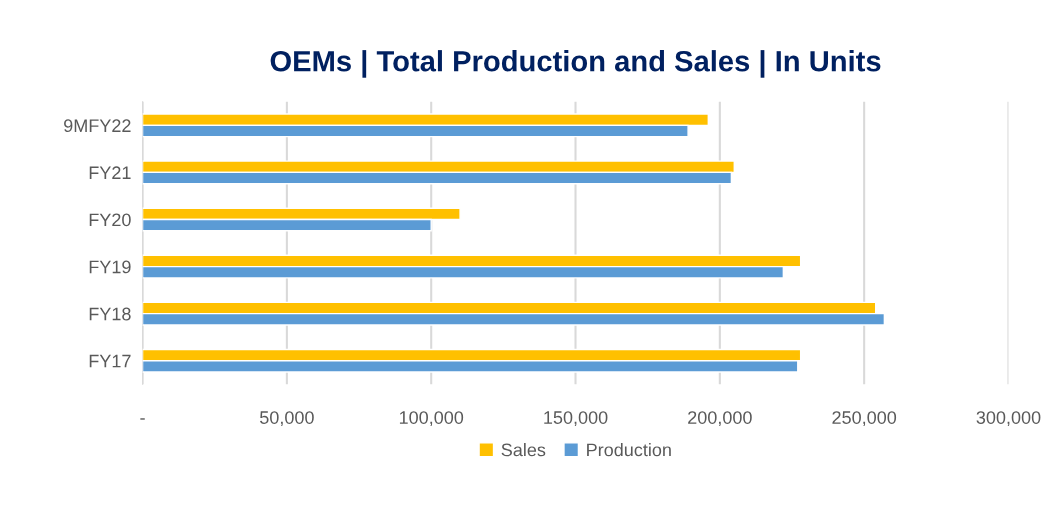  Describe the element at coordinates (110, 267) in the screenshot. I see `y-tick-label: FY19` at that location.